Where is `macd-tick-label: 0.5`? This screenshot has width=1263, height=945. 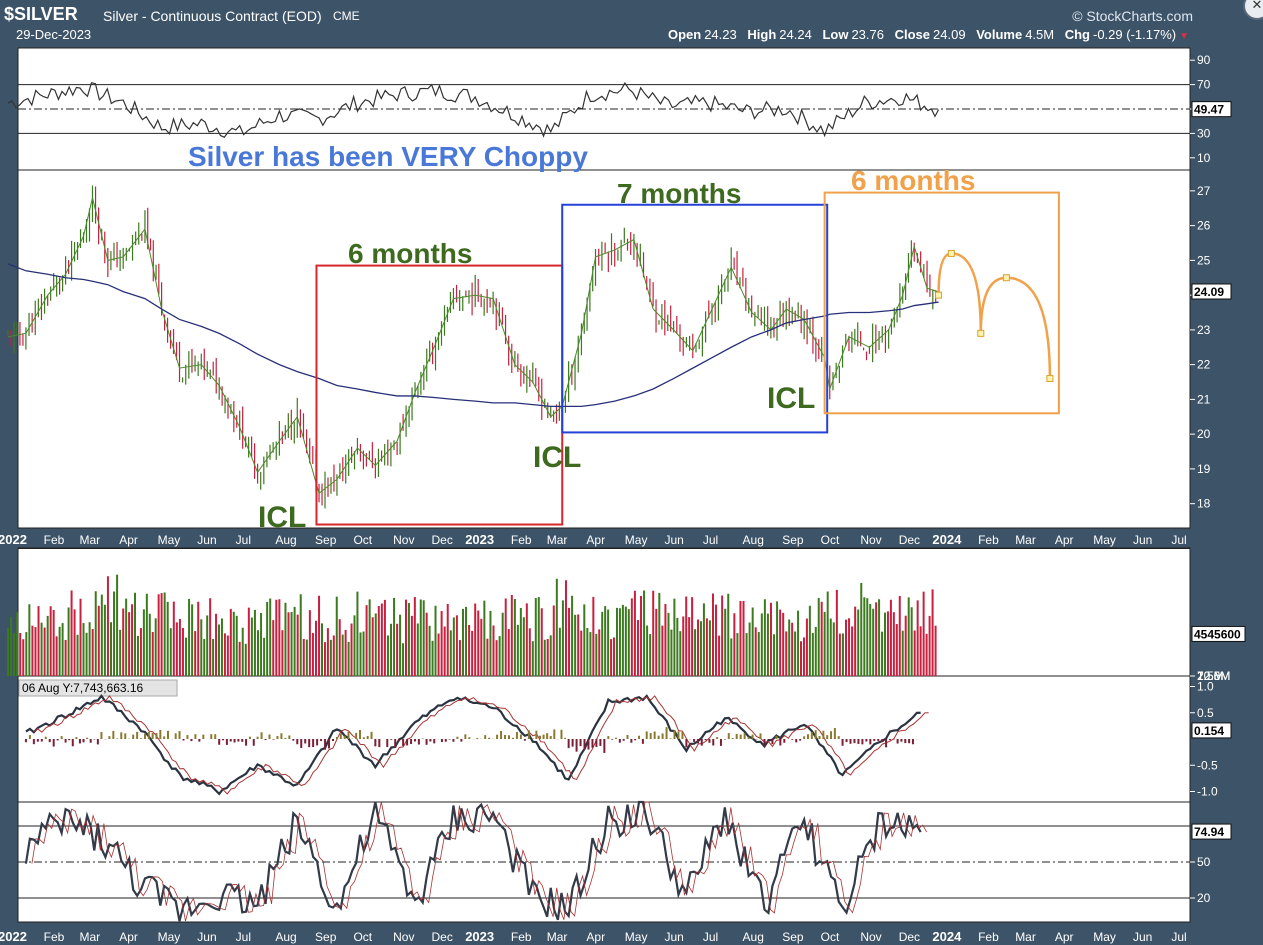
macd-tick-label: 0.5 is located at coordinates (1205, 713).